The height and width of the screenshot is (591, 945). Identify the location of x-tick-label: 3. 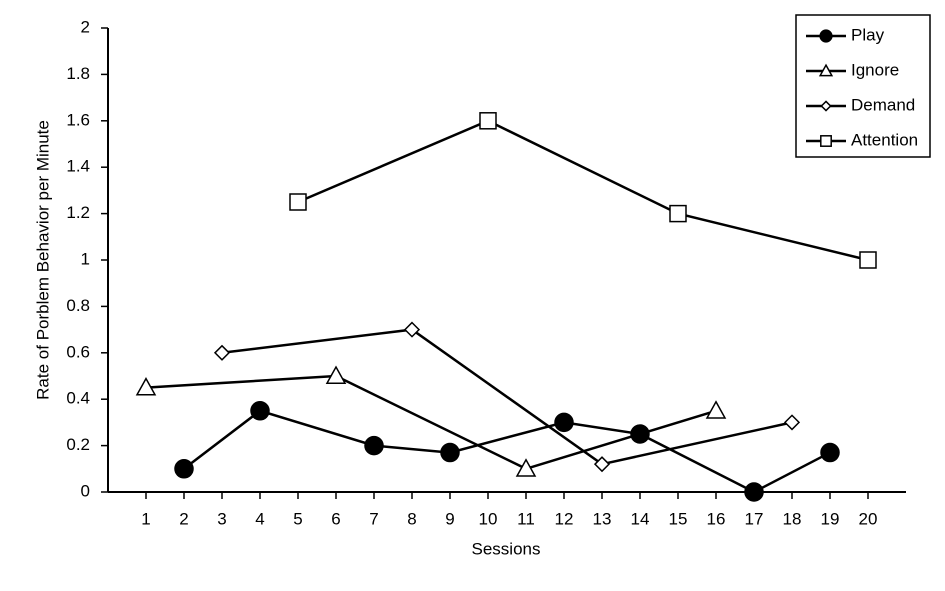
(221, 518).